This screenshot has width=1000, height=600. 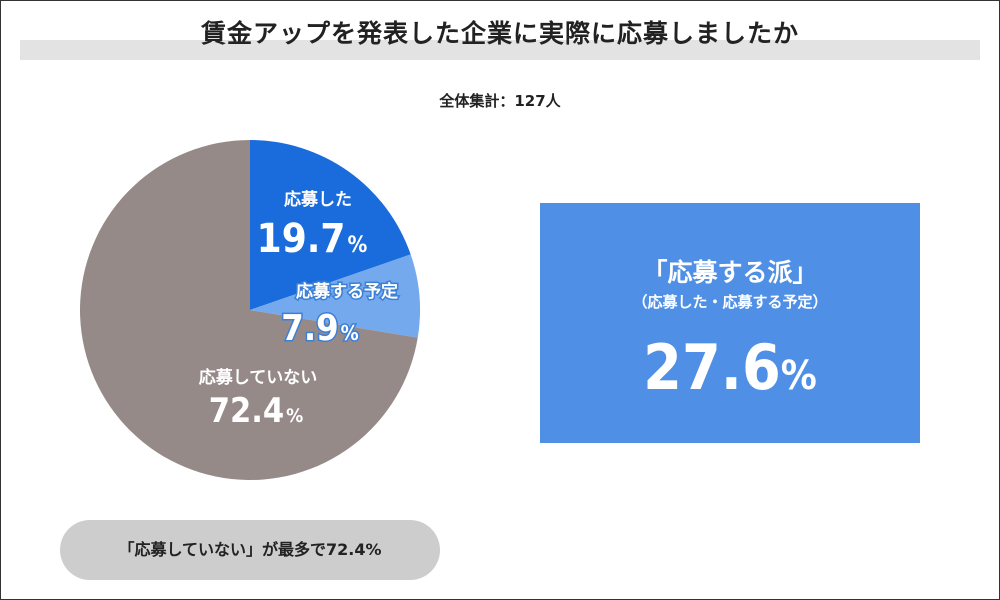 I want to click on chart-title: 賃金アップを発表した企業に実際に応募しましたか, so click(x=499, y=33).